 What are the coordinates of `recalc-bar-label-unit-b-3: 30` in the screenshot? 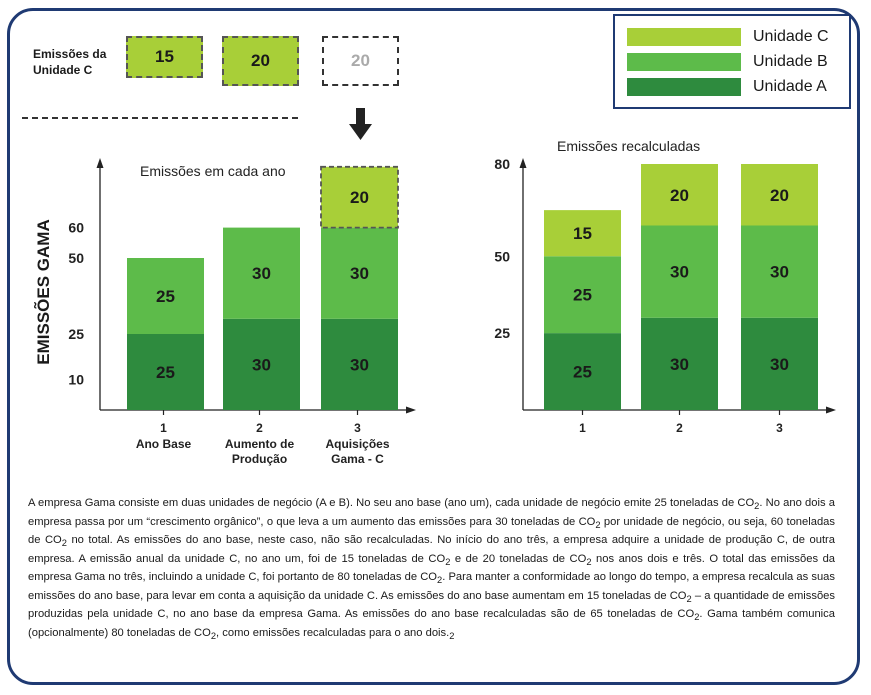 It's located at (779, 272).